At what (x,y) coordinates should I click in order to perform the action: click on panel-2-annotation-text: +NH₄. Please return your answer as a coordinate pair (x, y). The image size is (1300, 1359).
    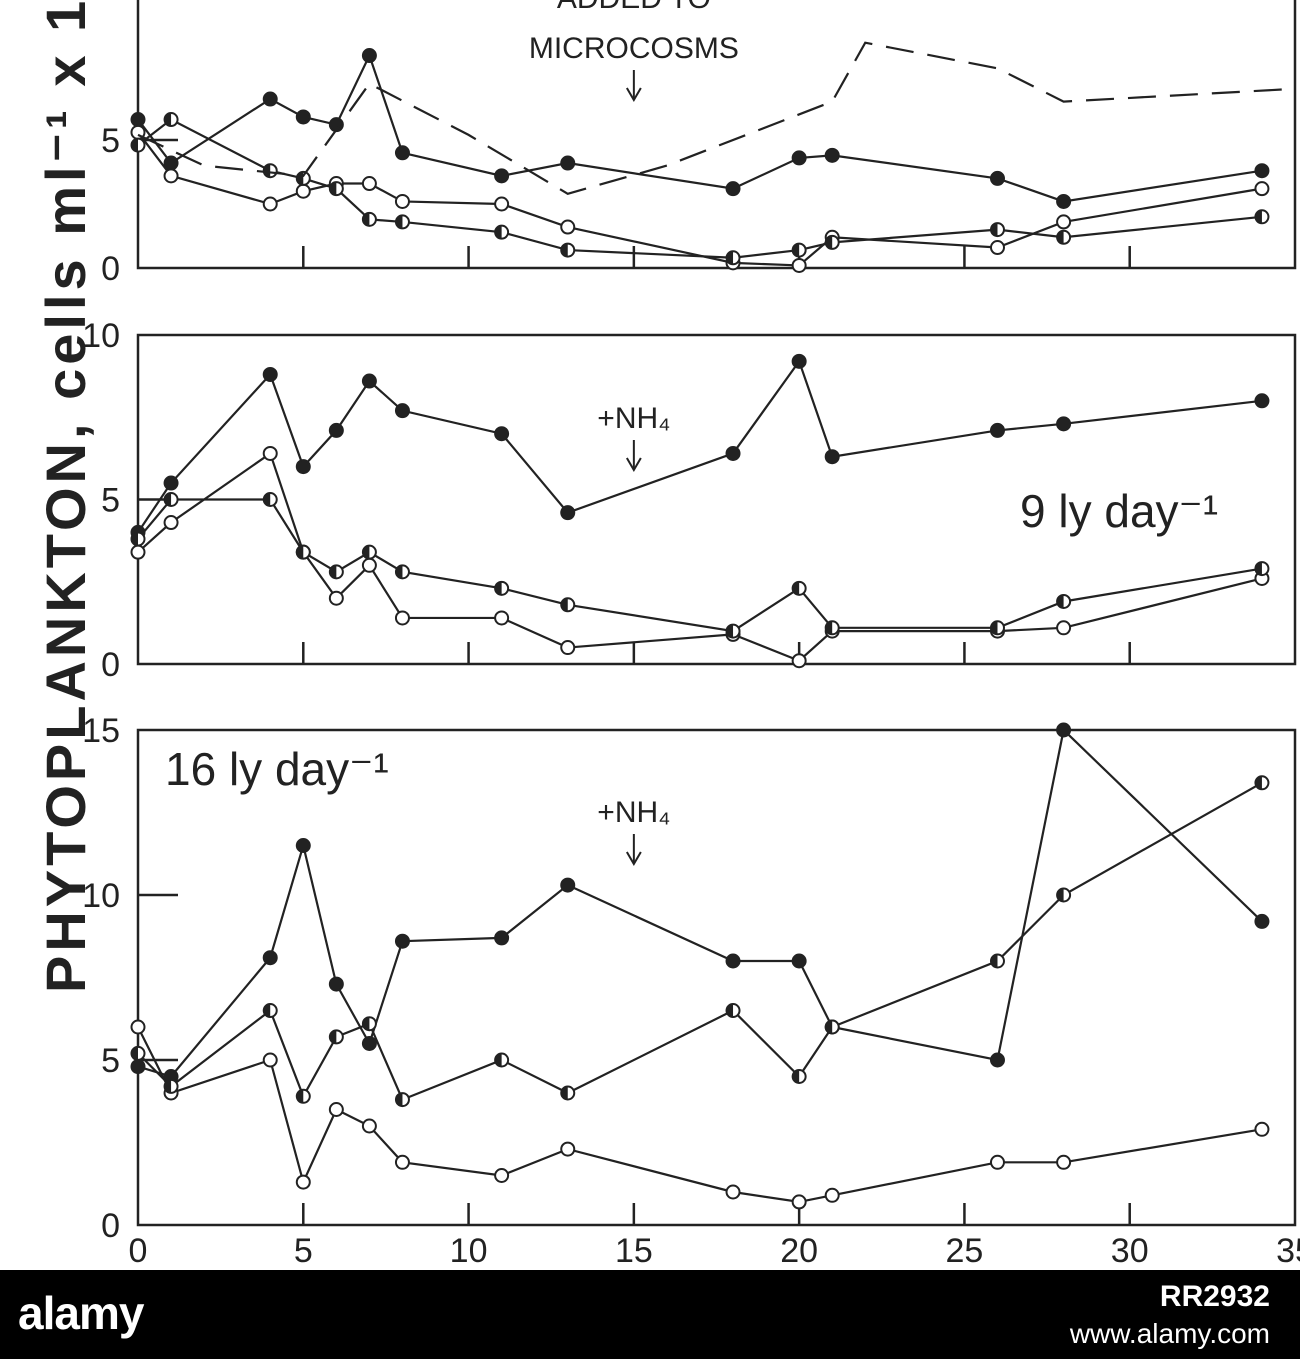
    Looking at the image, I should click on (633, 418).